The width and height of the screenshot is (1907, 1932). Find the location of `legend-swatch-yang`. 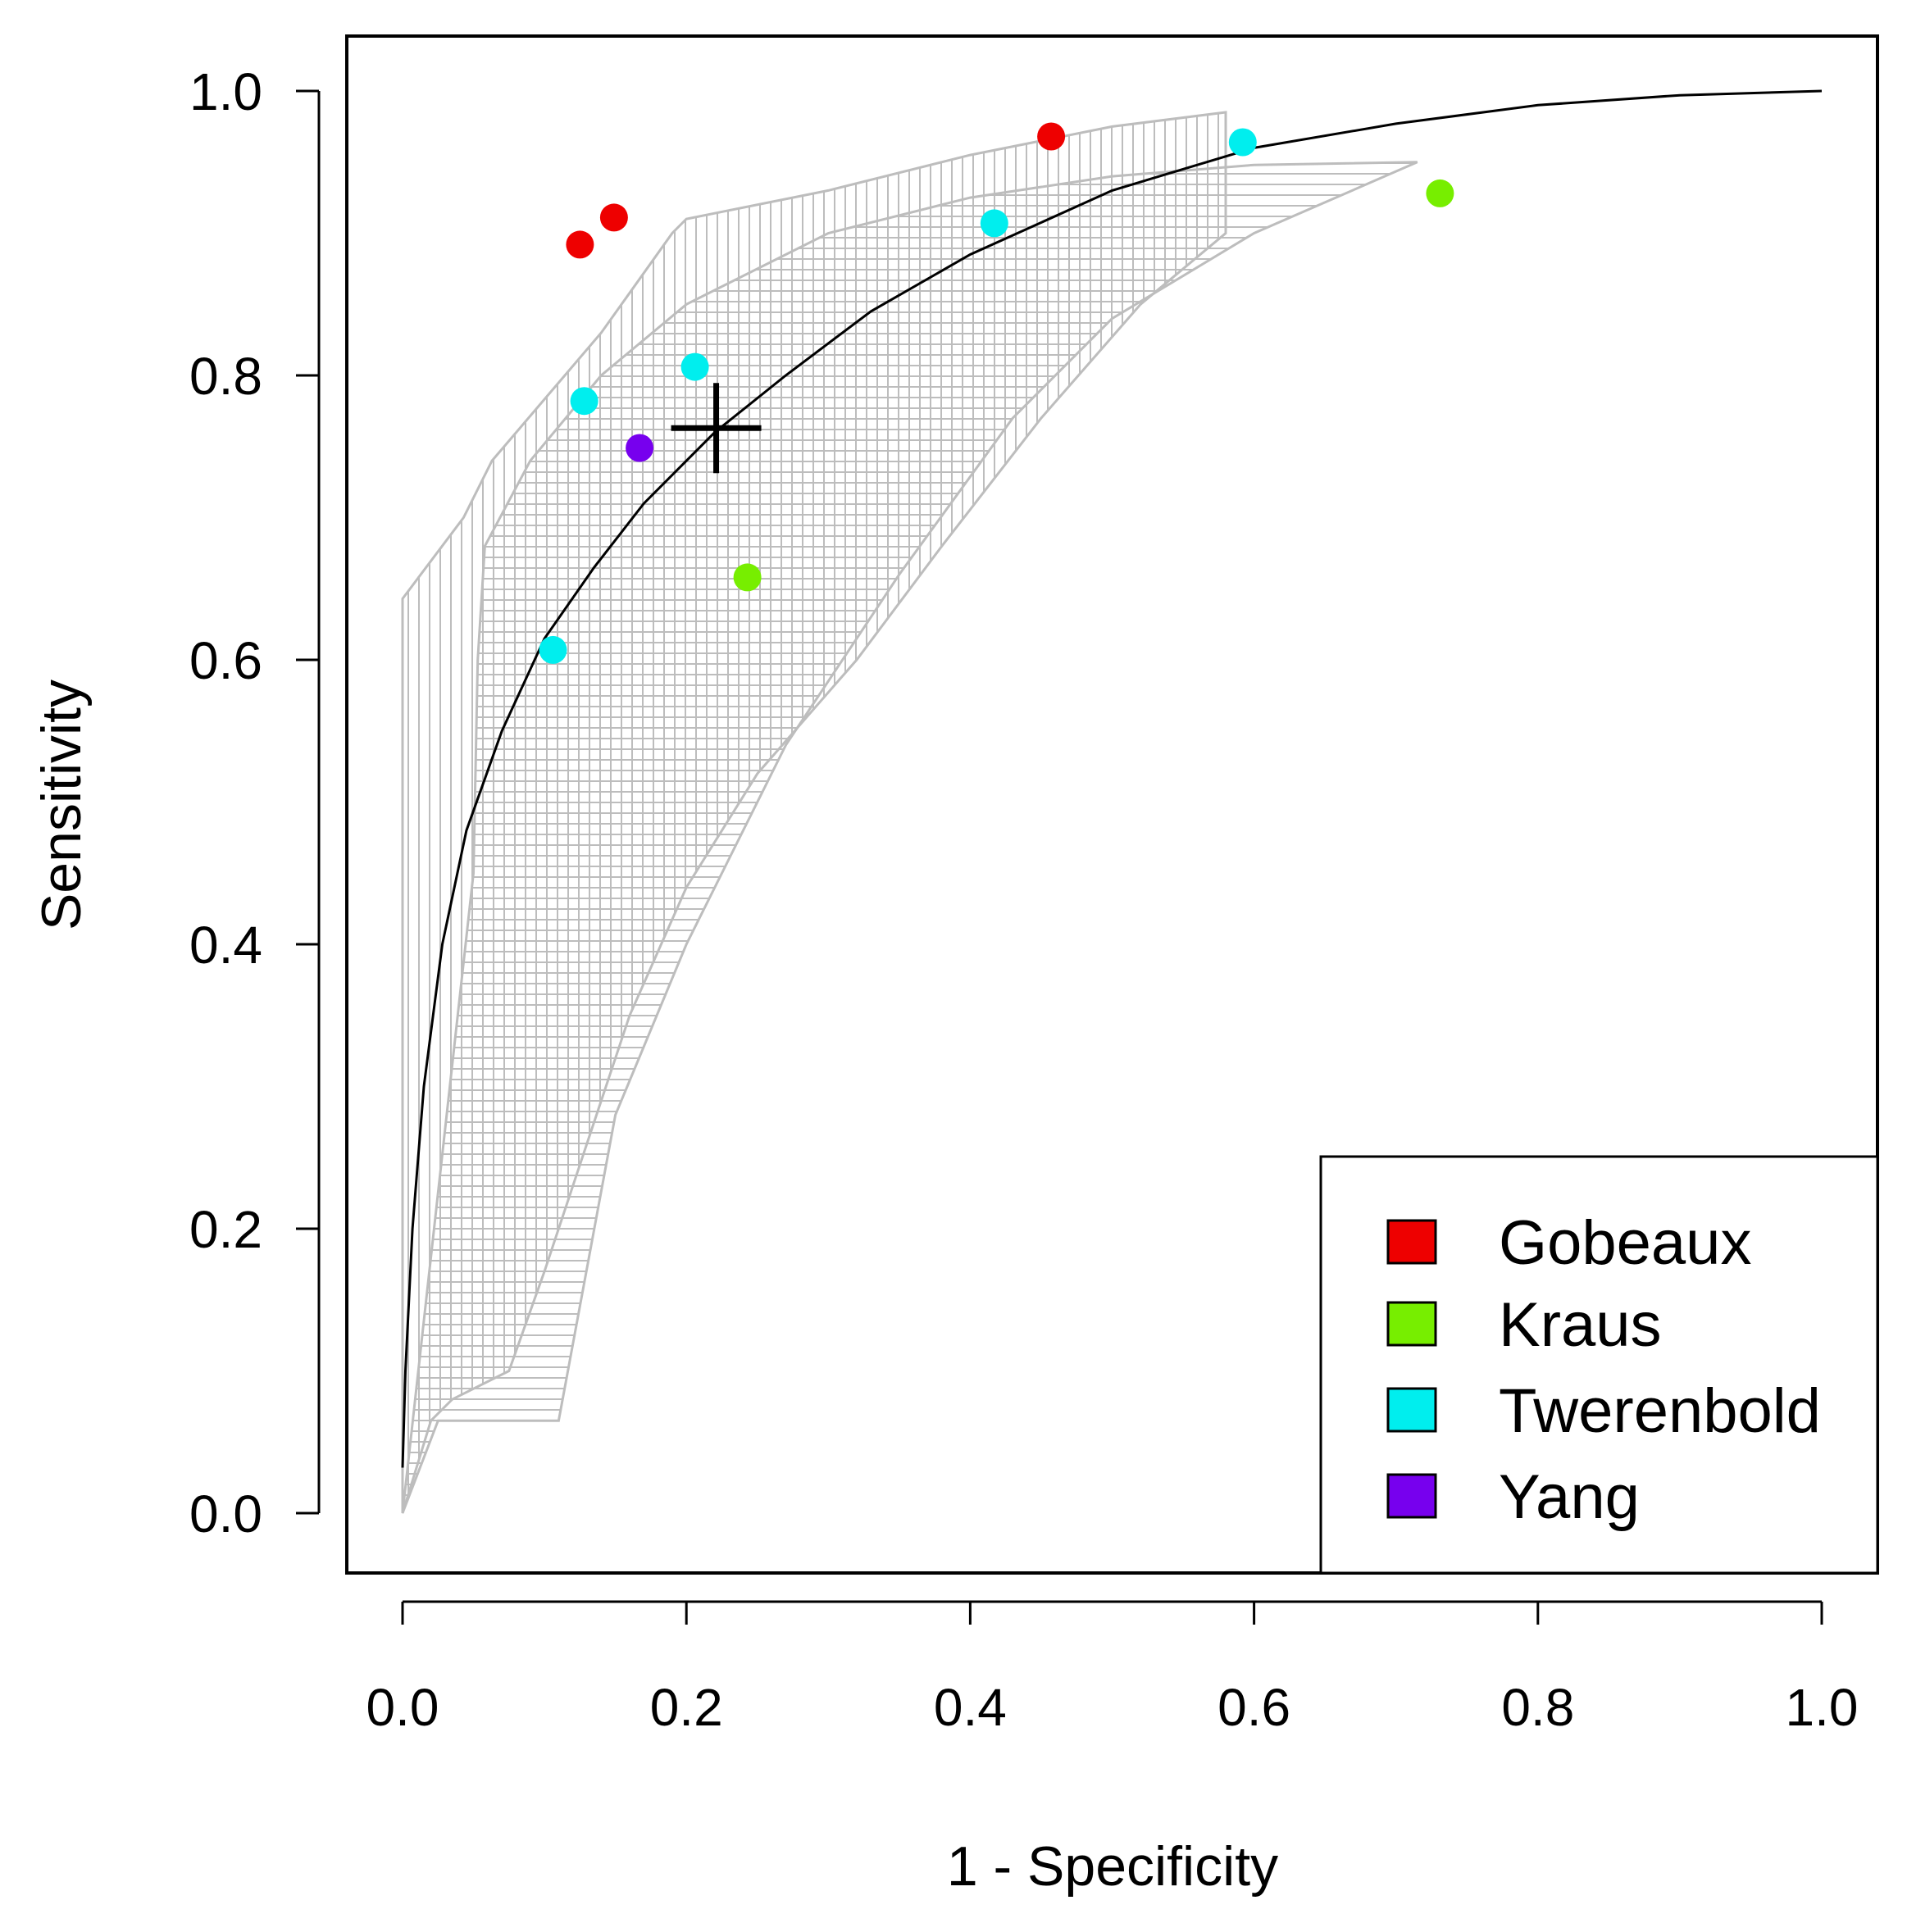

legend-swatch-yang is located at coordinates (1411, 1496).